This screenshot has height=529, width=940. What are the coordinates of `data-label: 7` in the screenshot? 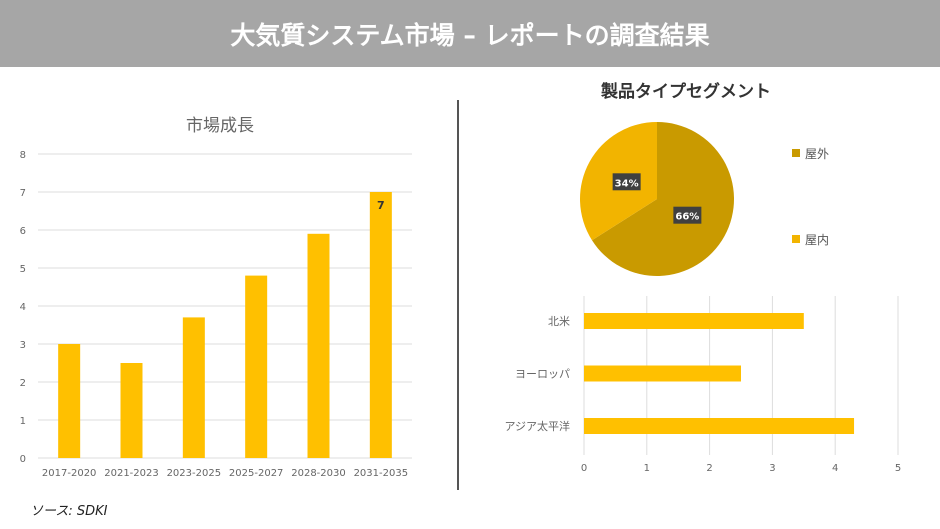 It's located at (381, 205).